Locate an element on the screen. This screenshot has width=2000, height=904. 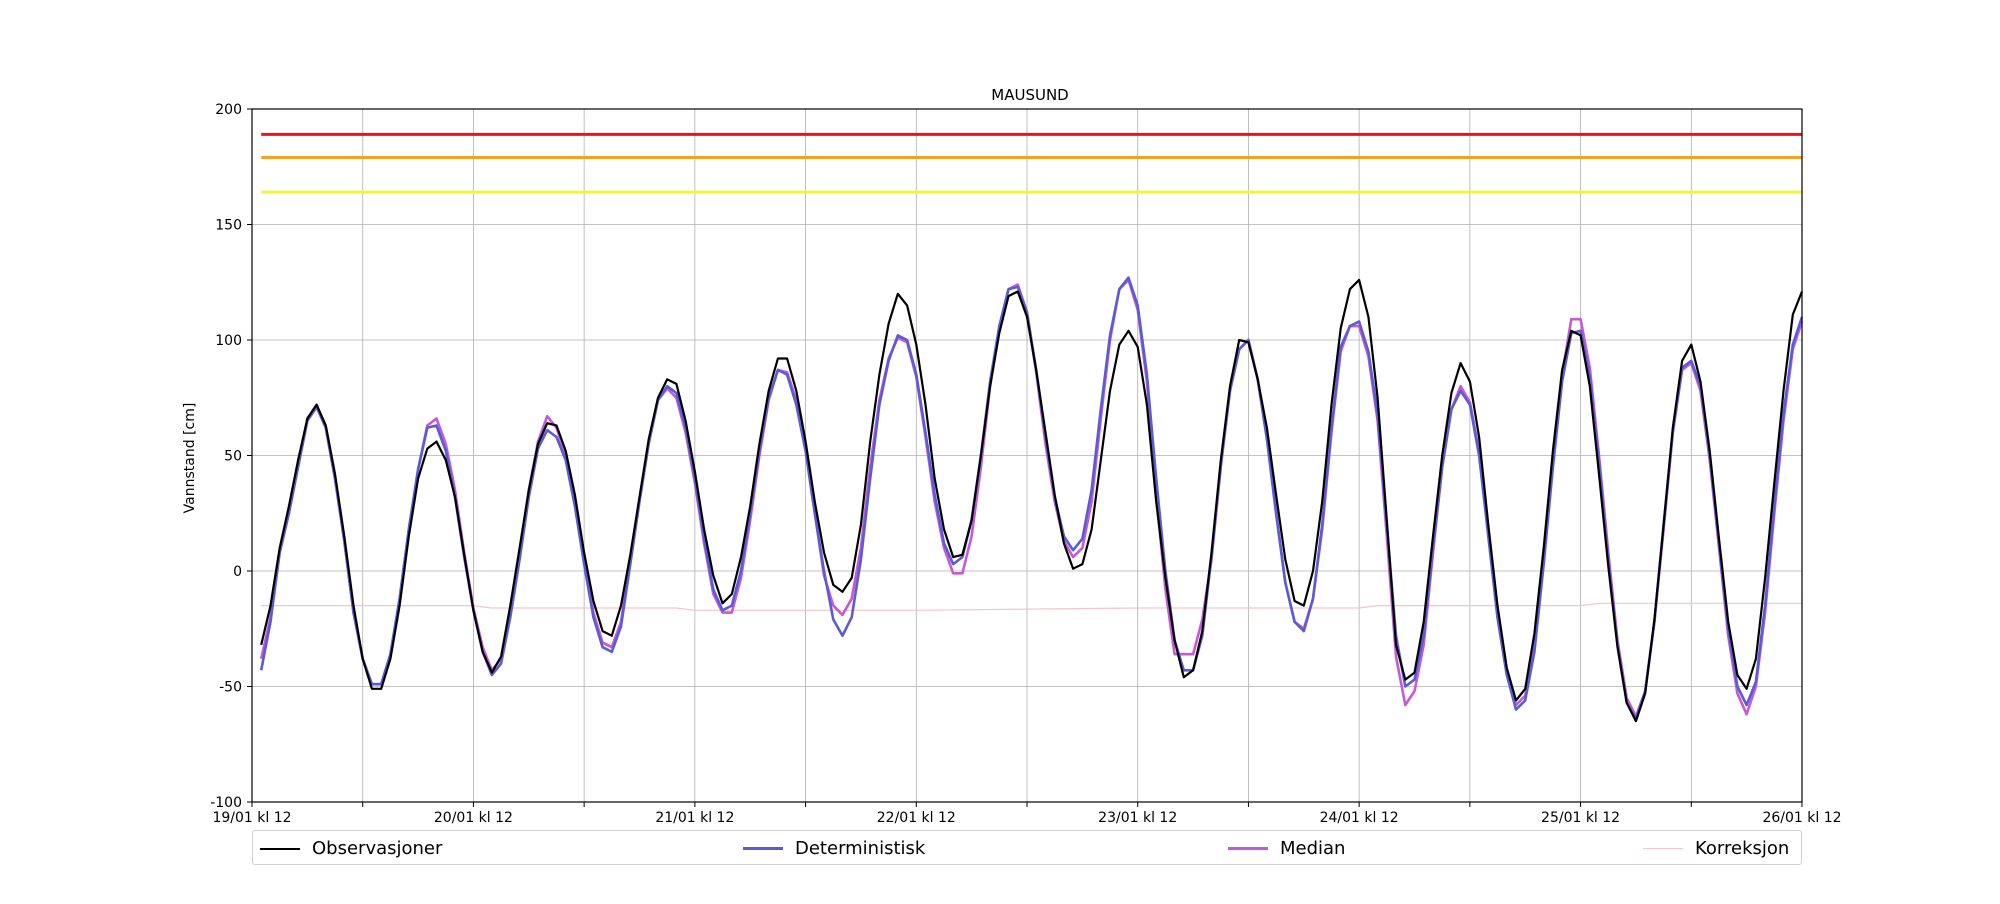
threshold-layer is located at coordinates (1031, 163).